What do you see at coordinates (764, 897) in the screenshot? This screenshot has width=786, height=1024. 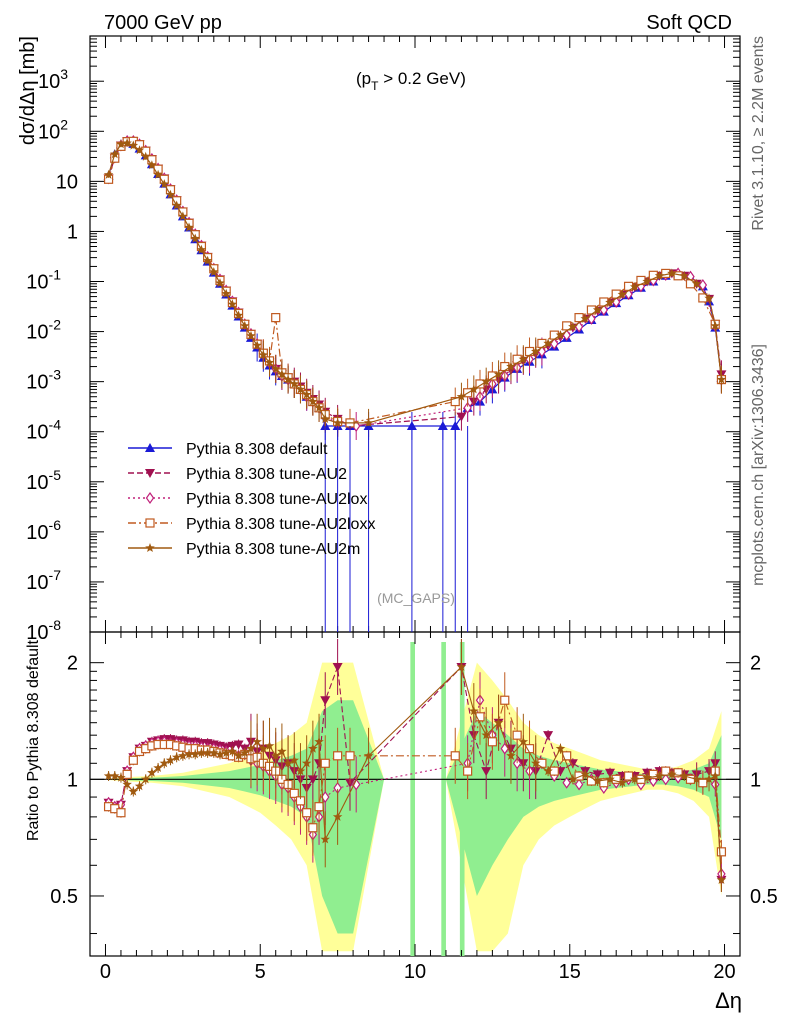 I see `y-tick-label-ratio-right: 0.5` at bounding box center [764, 897].